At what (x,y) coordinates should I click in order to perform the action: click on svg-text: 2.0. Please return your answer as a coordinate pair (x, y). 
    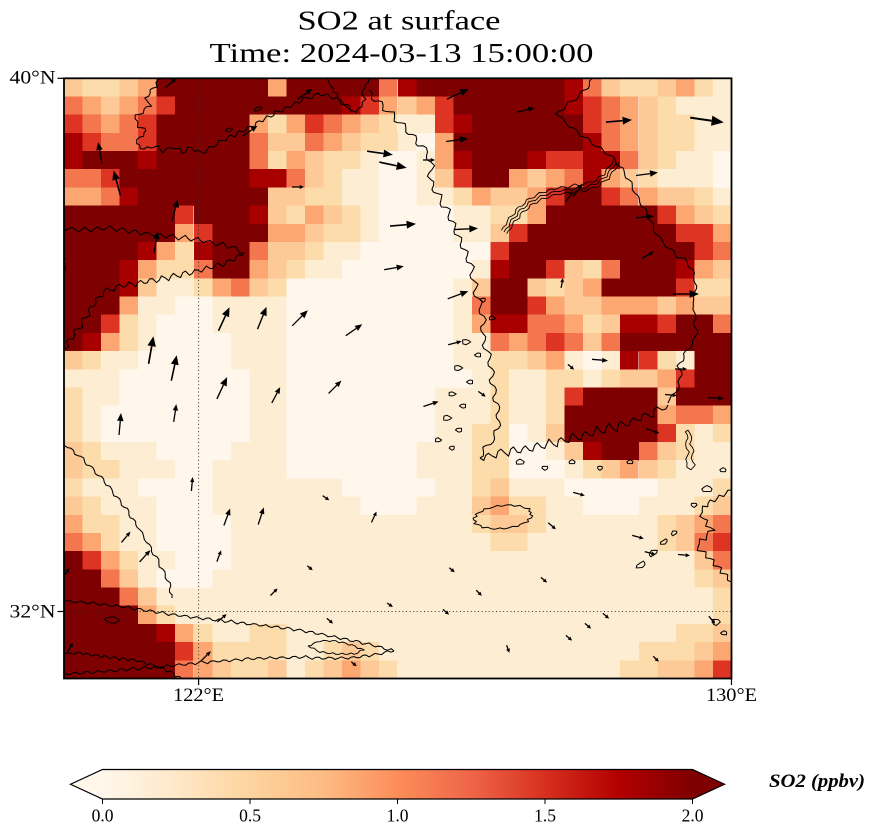
    Looking at the image, I should click on (693, 816).